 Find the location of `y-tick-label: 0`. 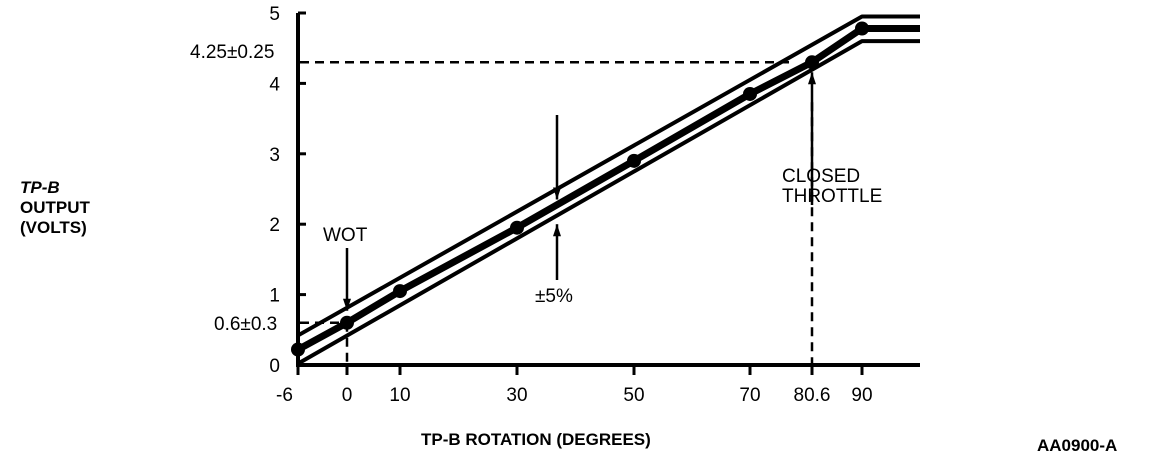

y-tick-label: 0 is located at coordinates (274, 366).